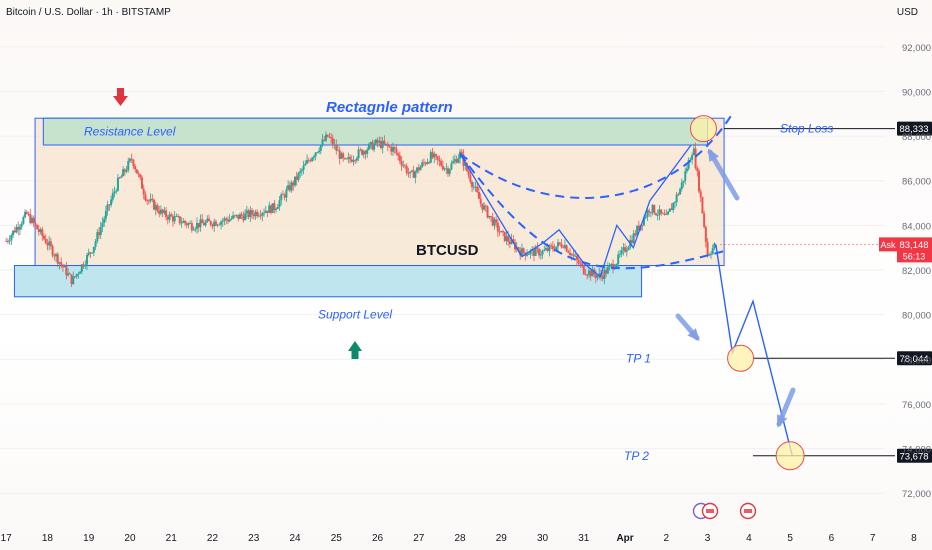 The height and width of the screenshot is (550, 932). What do you see at coordinates (355, 354) in the screenshot?
I see `arrow-shaft` at bounding box center [355, 354].